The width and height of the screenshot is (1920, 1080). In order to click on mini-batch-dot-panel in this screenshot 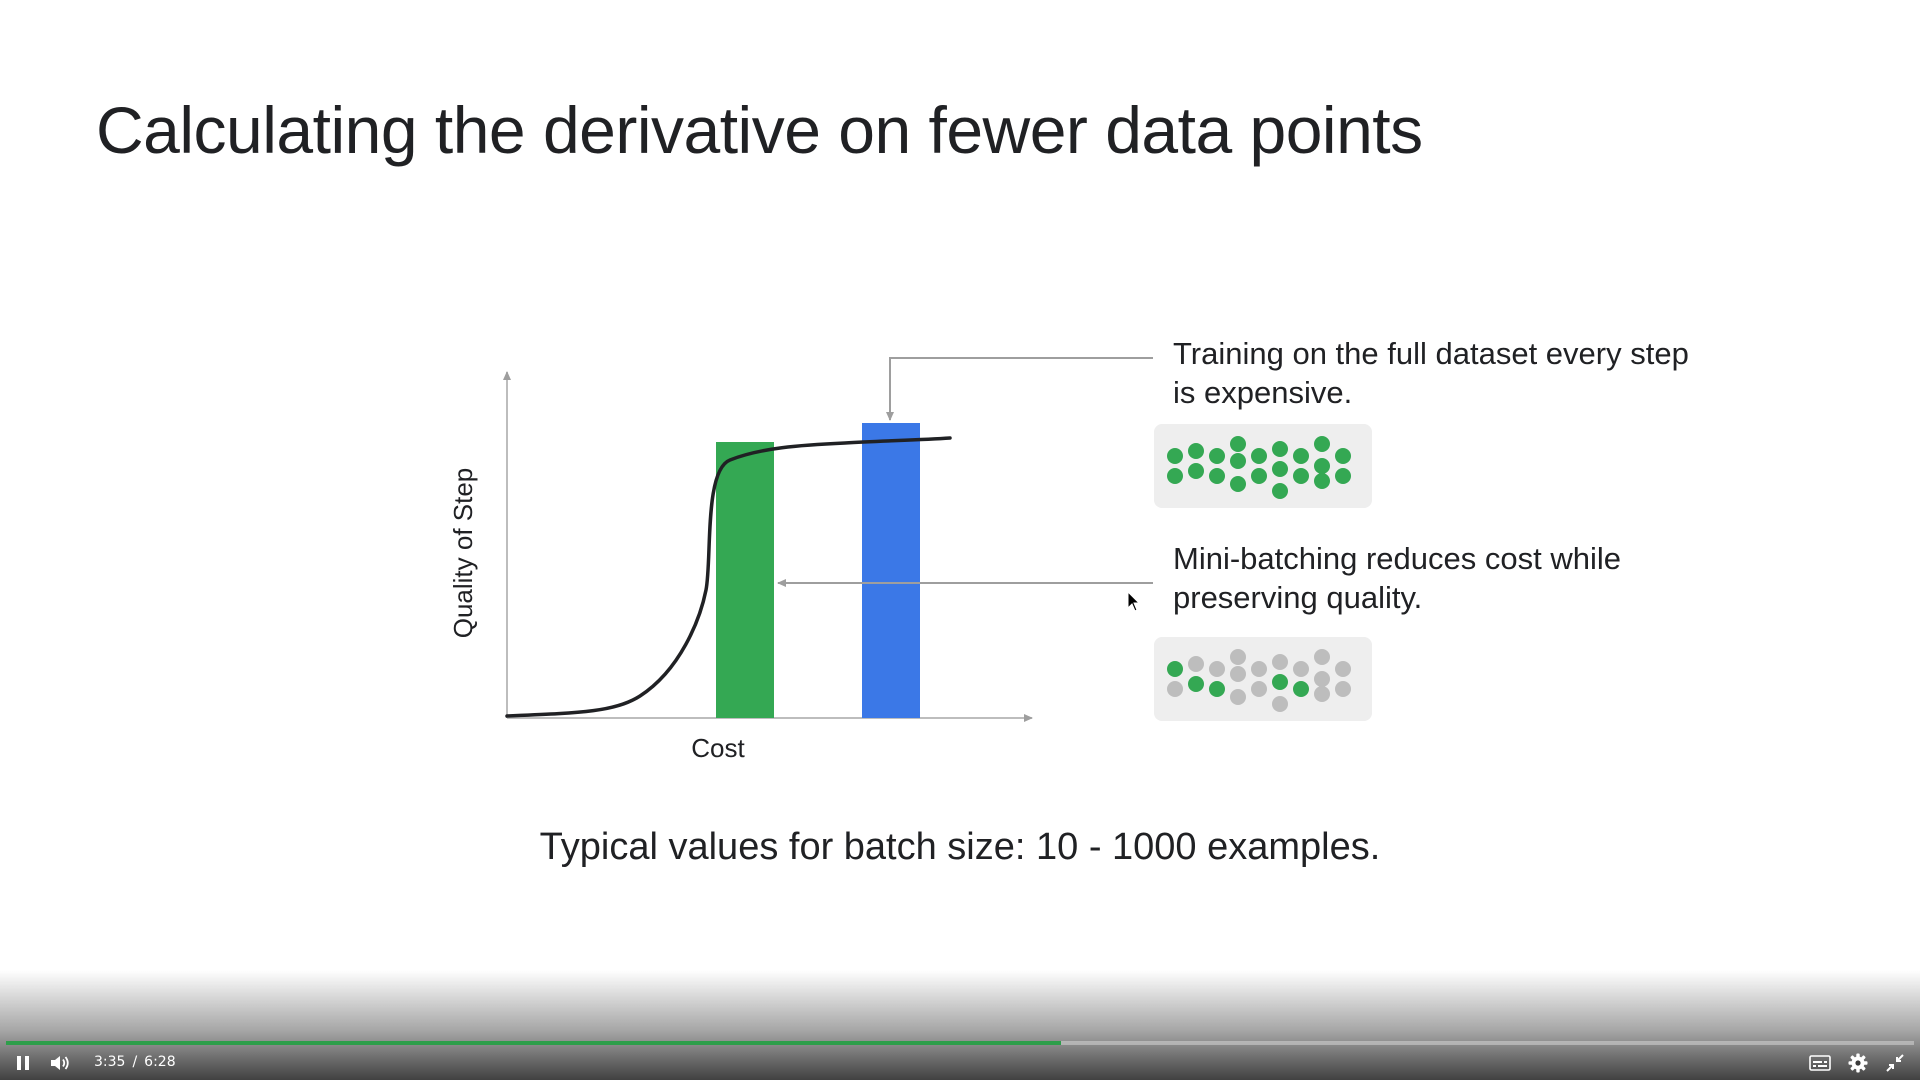, I will do `click(1263, 679)`.